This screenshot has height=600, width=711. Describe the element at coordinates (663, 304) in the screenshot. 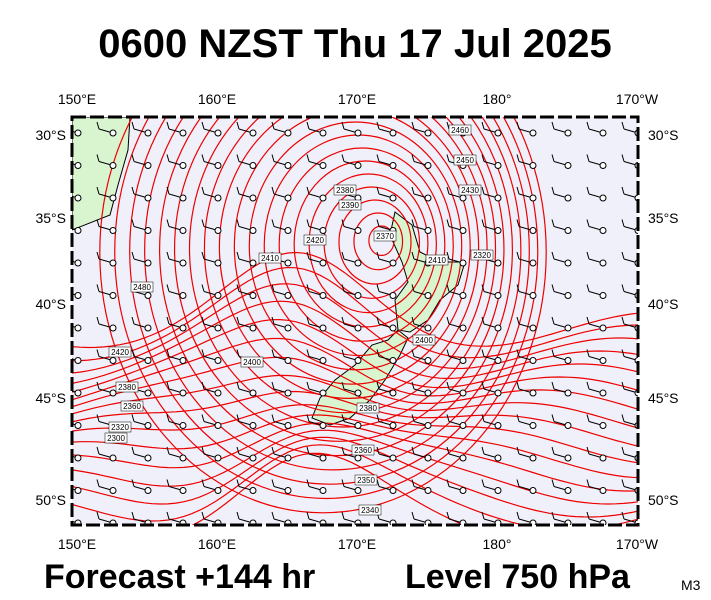

I see `lat-label-right: 40°S` at that location.